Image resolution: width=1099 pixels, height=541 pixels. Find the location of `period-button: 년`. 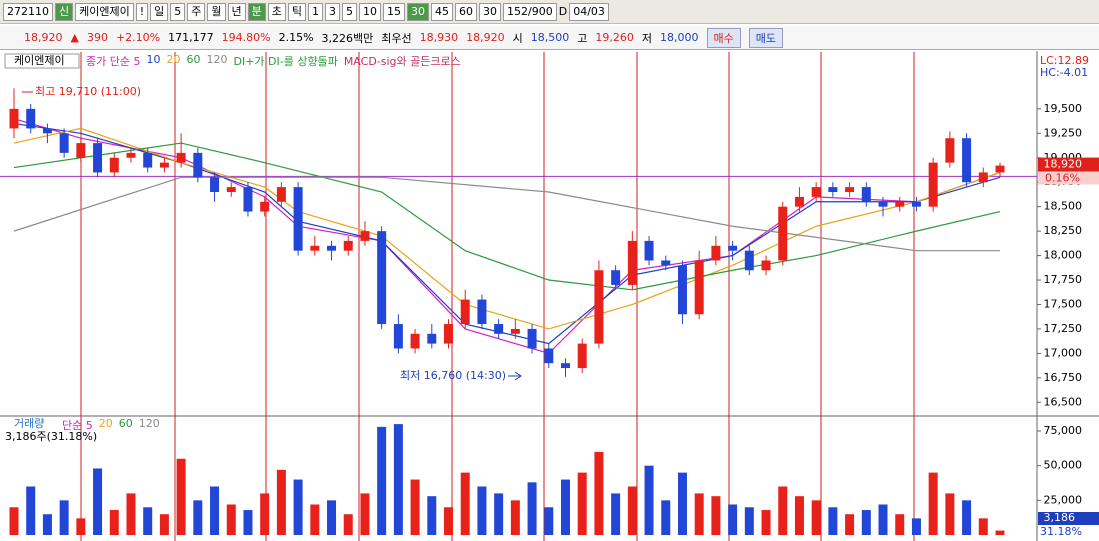

period-button: 년 is located at coordinates (236, 11).